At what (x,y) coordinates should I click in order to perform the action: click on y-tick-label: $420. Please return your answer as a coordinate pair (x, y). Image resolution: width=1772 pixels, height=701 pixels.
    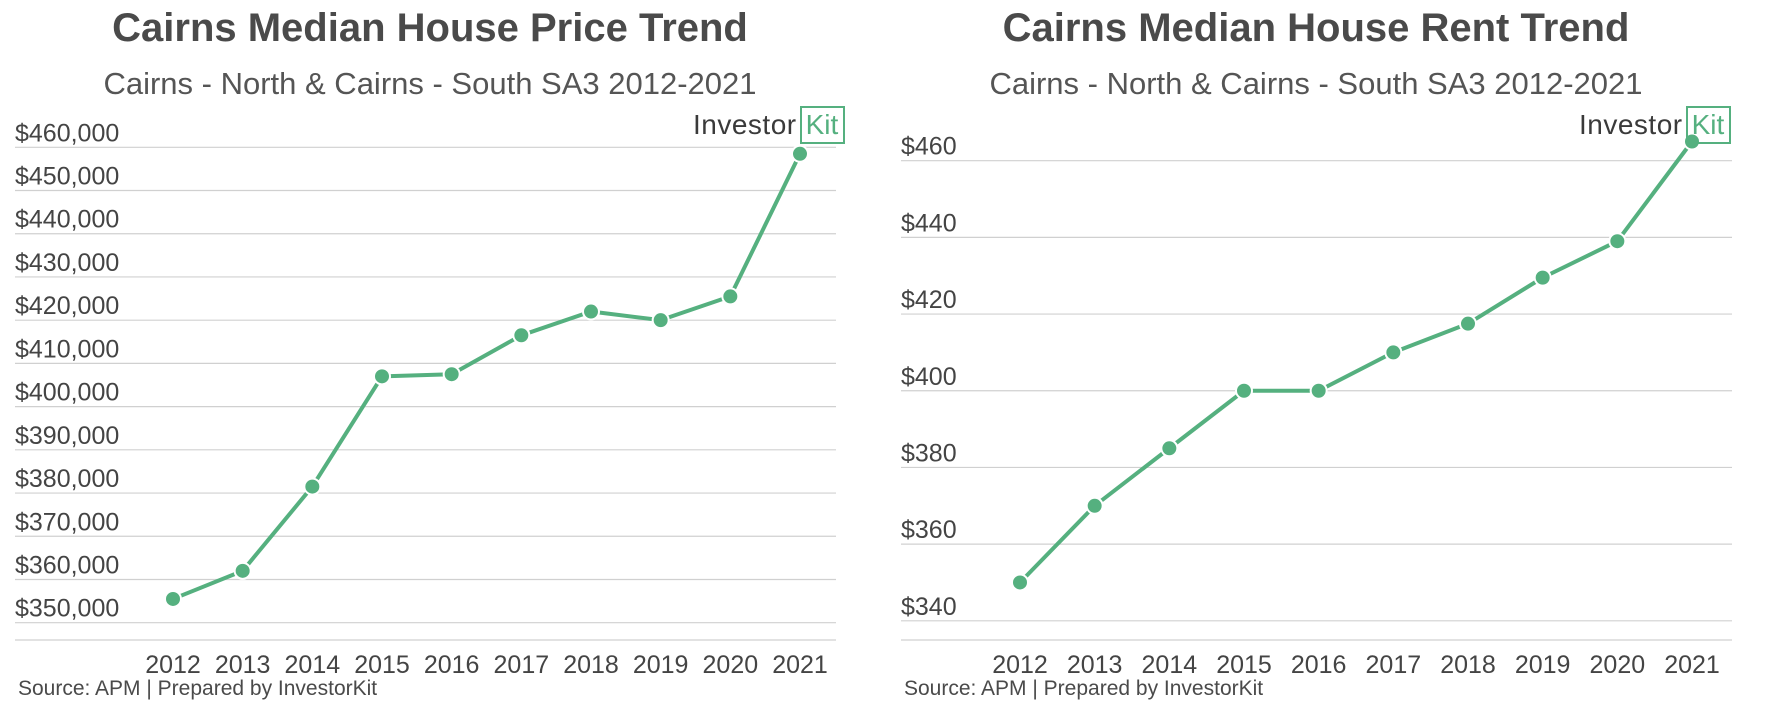
    Looking at the image, I should click on (929, 300).